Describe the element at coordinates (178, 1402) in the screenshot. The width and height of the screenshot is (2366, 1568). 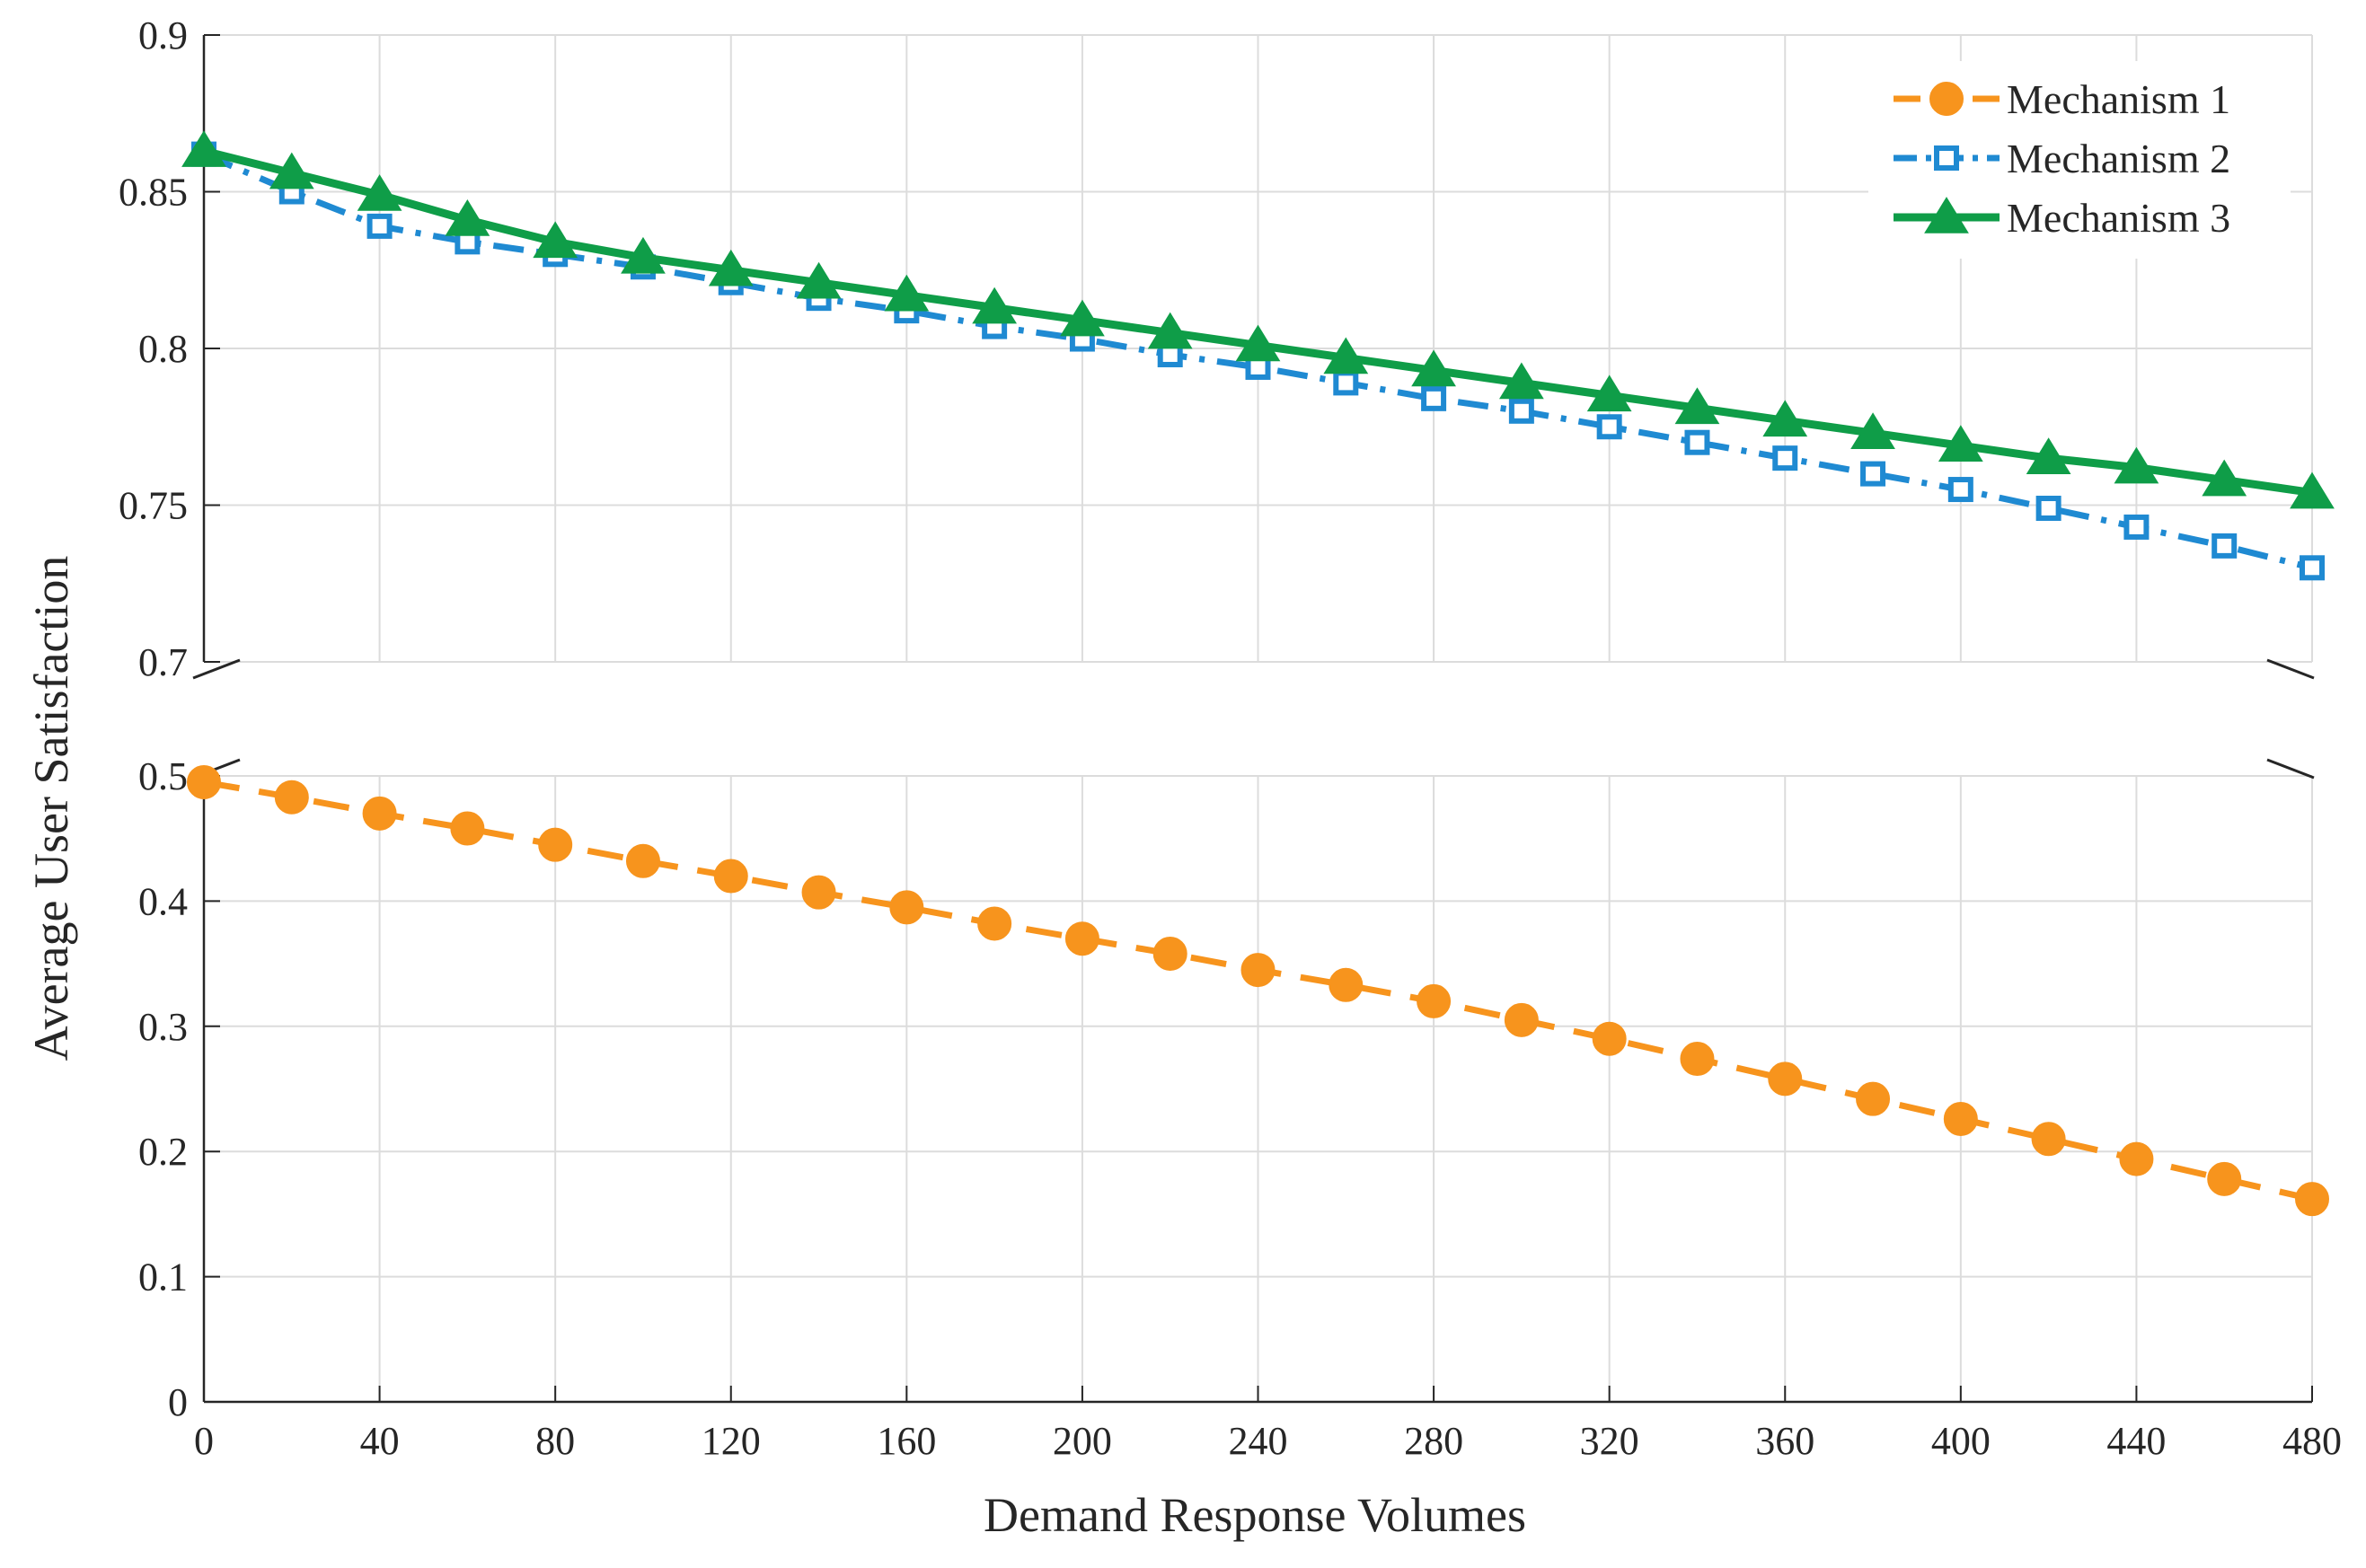
I see `lower-y-tick-label: 0` at that location.